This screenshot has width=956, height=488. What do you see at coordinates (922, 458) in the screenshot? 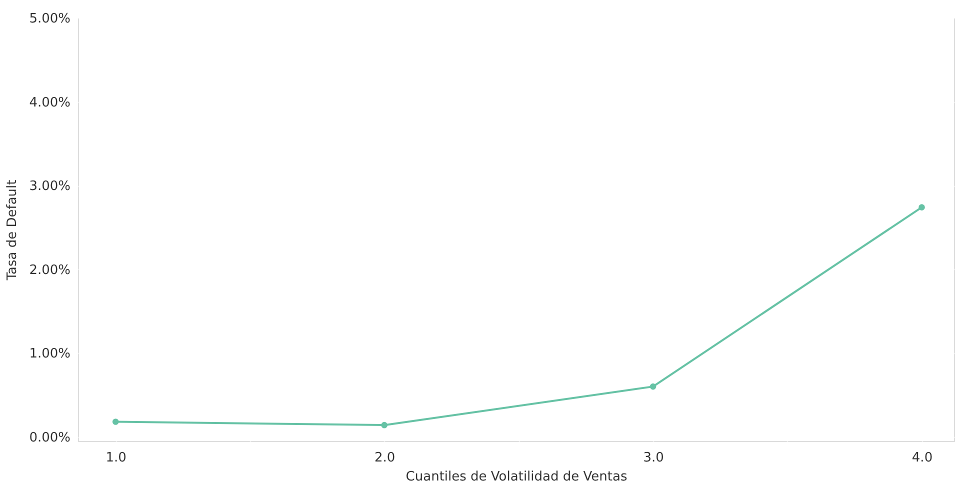
I see `x-tick-label: 4.0` at bounding box center [922, 458].